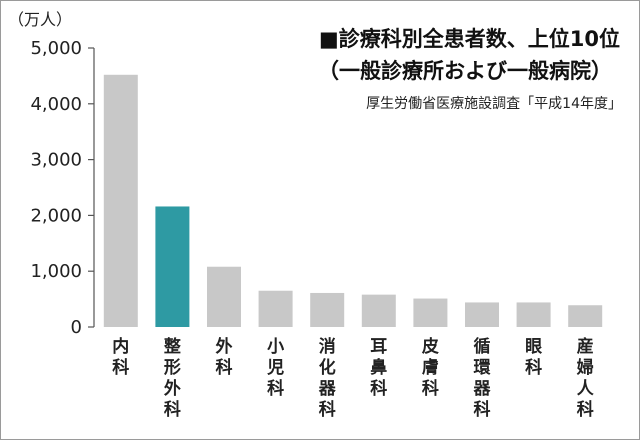  What do you see at coordinates (430, 367) in the screenshot?
I see `x-tick-label: 皮膚科` at bounding box center [430, 367].